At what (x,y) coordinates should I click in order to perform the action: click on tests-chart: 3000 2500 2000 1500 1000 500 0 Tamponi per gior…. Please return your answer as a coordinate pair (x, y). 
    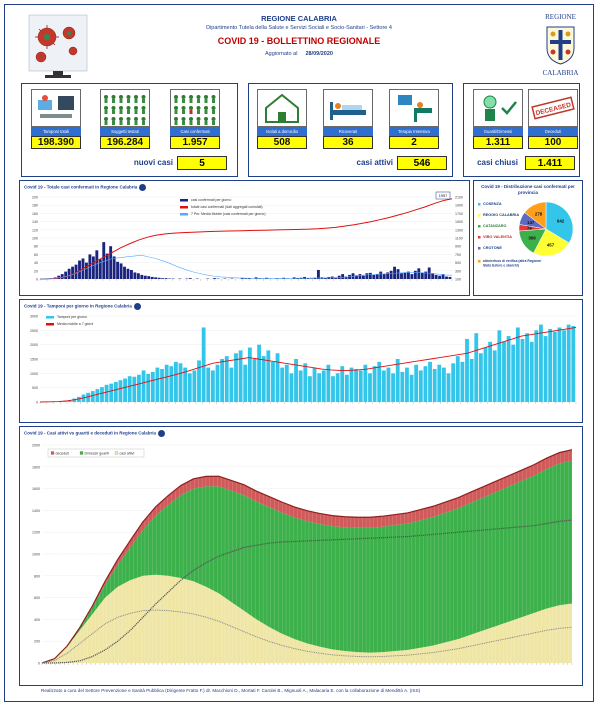
    Looking at the image, I should click on (303, 360).